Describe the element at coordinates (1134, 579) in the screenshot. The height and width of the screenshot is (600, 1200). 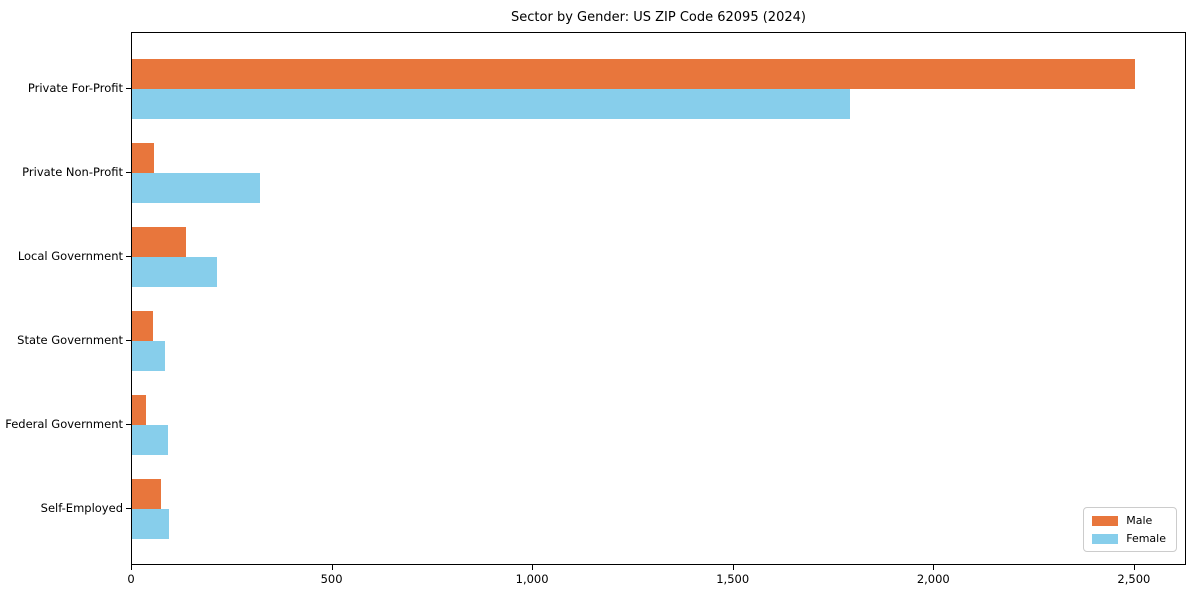
I see `xtick-label: 2,500` at that location.